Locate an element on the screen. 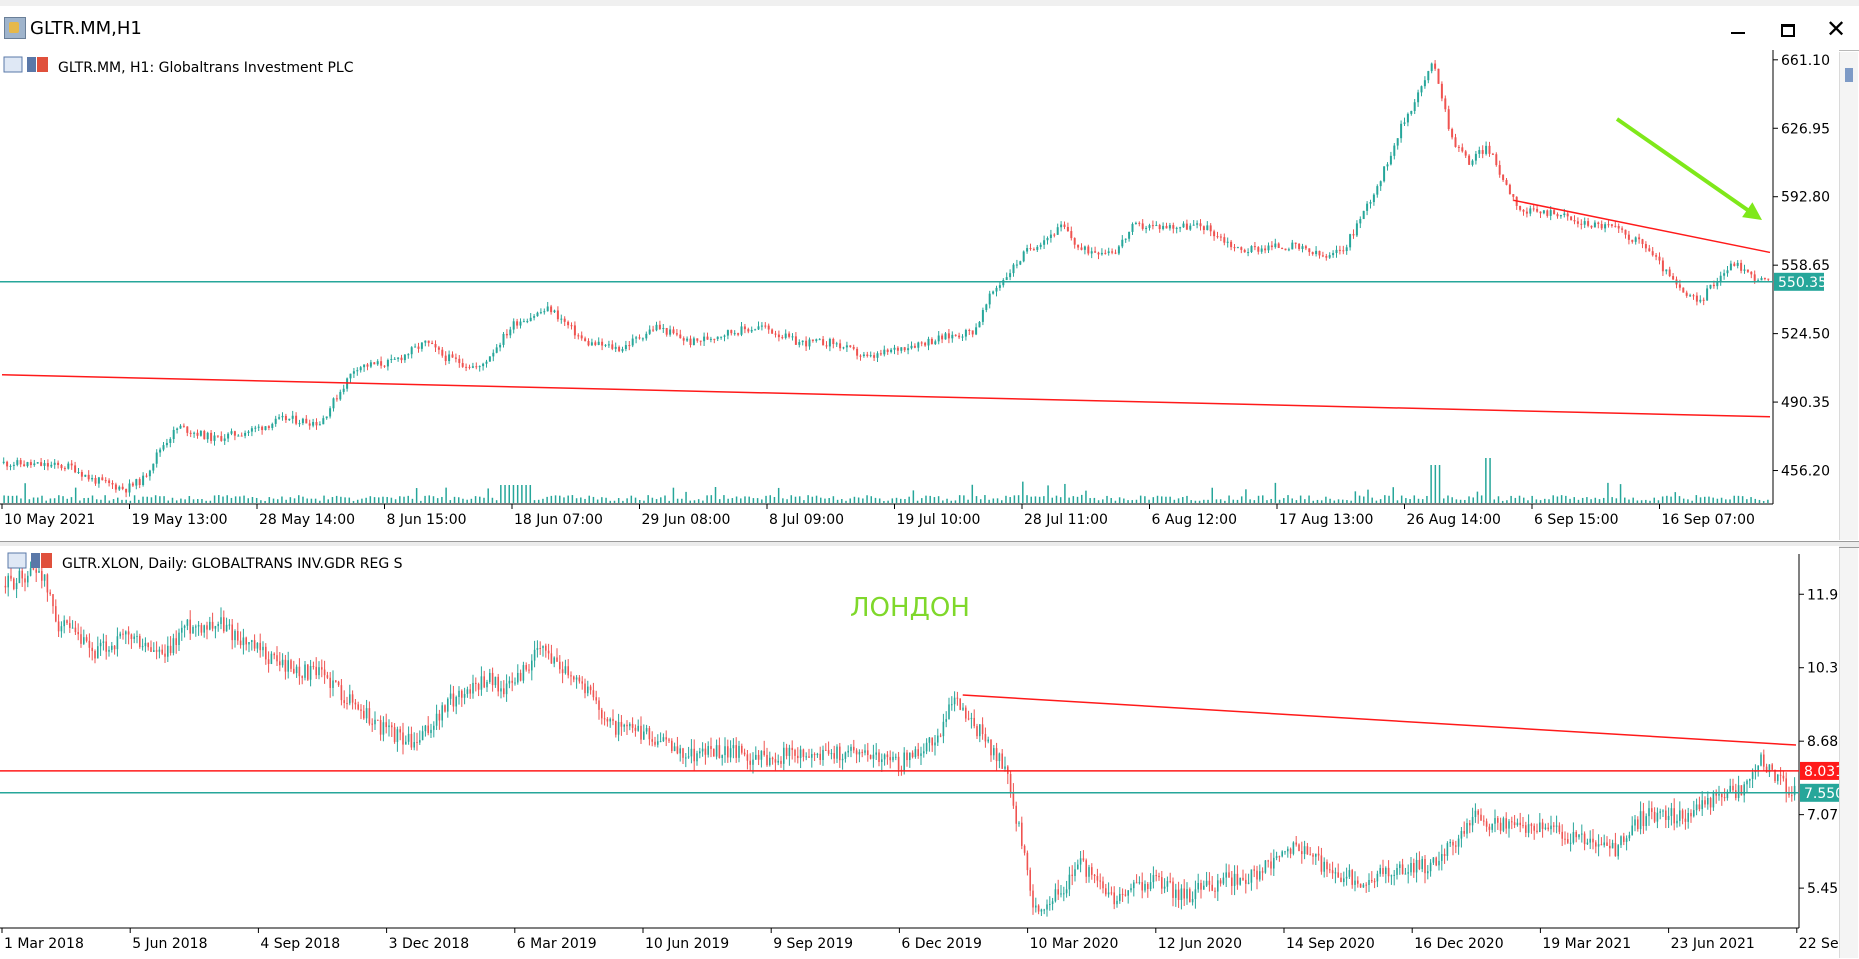 The image size is (1859, 959). window-title: GLTR.MM,H1 is located at coordinates (86, 28).